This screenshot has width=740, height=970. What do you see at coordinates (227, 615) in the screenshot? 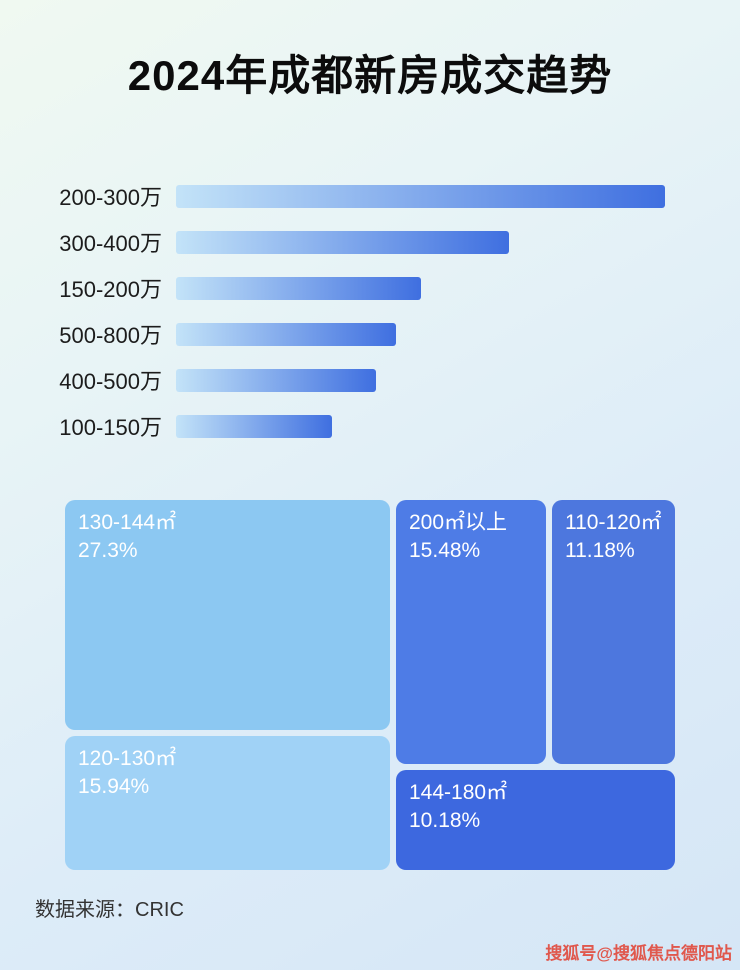
I see `treemap-tile-130-144: 130-144㎡ 27.3%` at bounding box center [227, 615].